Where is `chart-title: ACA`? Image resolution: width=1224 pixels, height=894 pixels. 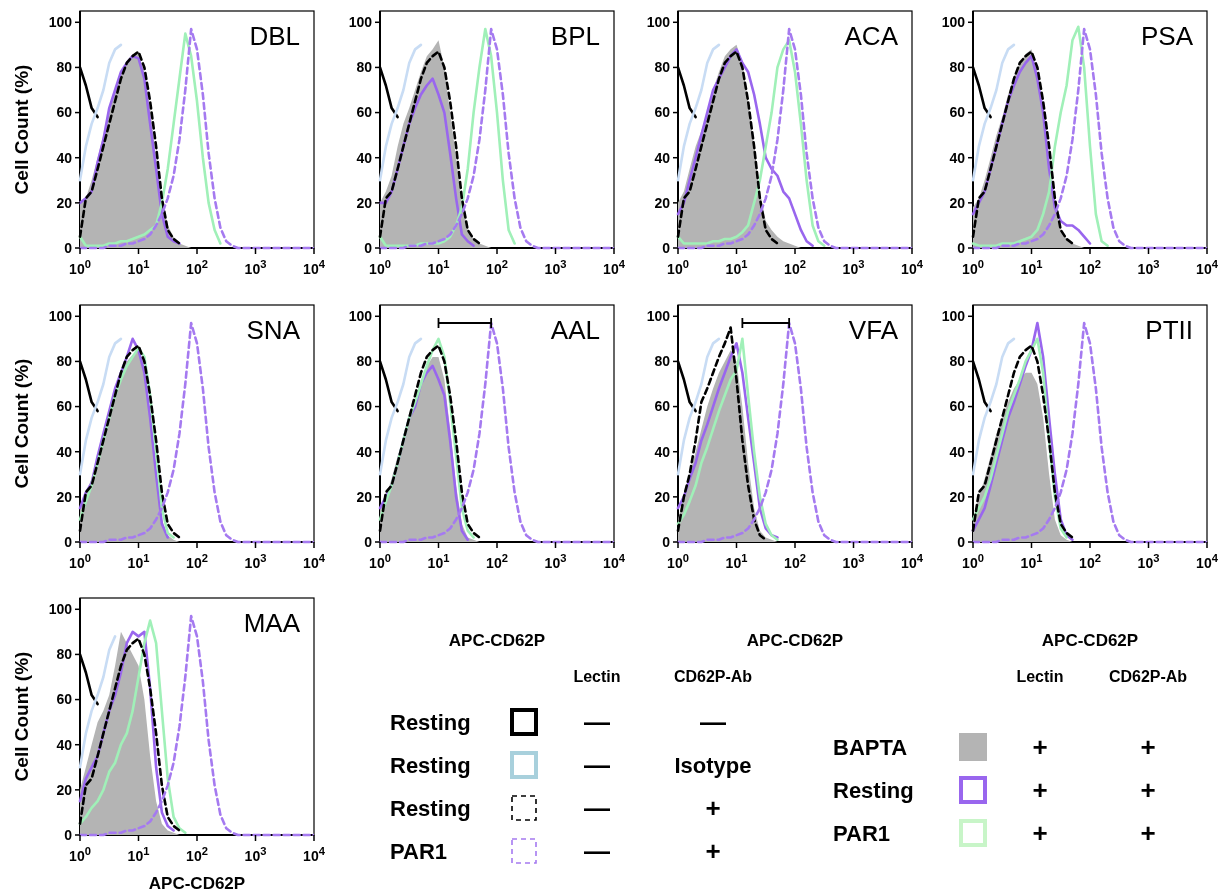
chart-title: ACA is located at coordinates (871, 36).